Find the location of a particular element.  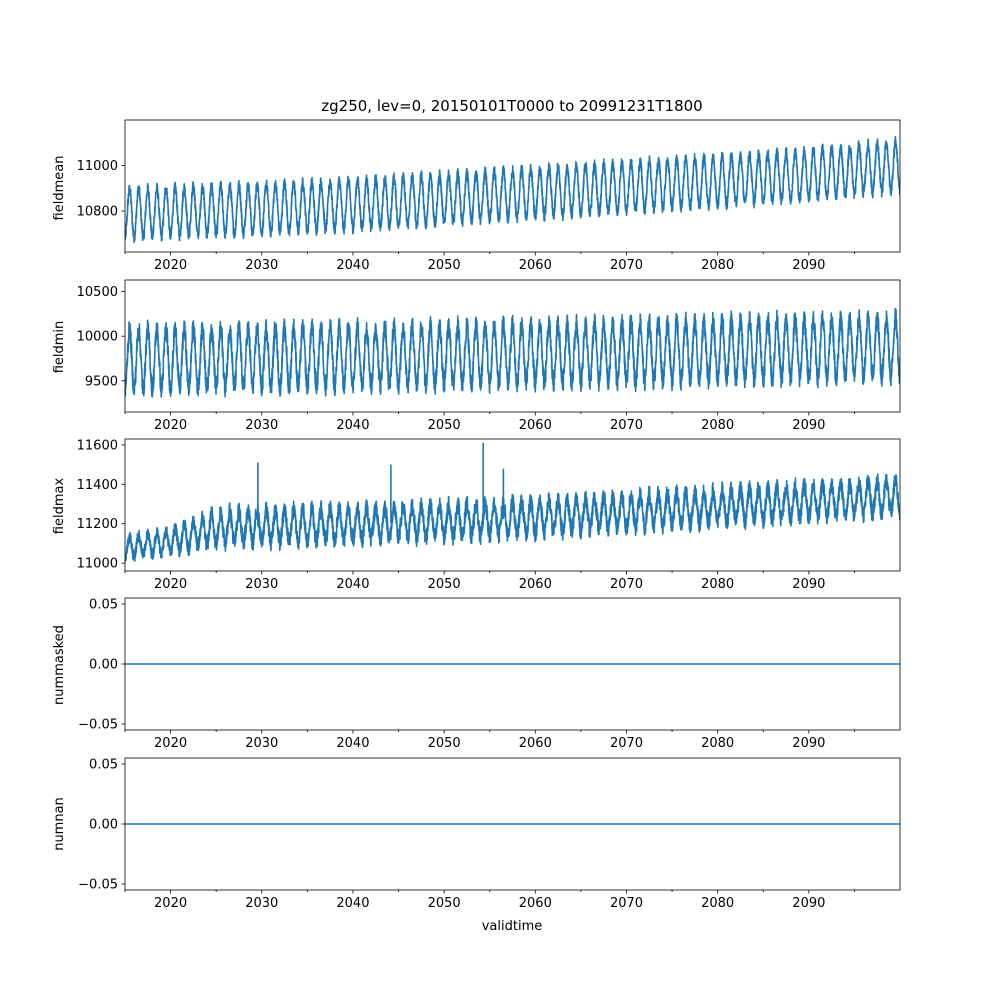

x-tick-label-nummasked-3: 2050 is located at coordinates (444, 743).